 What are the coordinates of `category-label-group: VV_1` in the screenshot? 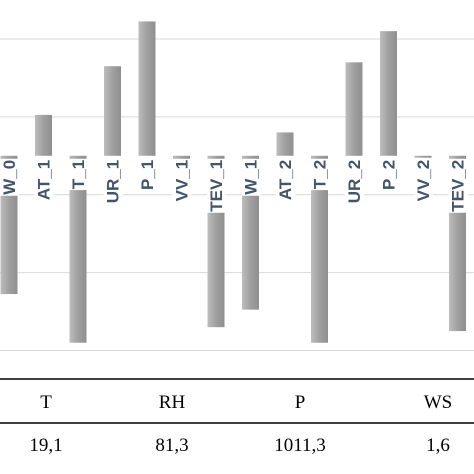 It's located at (182, 180).